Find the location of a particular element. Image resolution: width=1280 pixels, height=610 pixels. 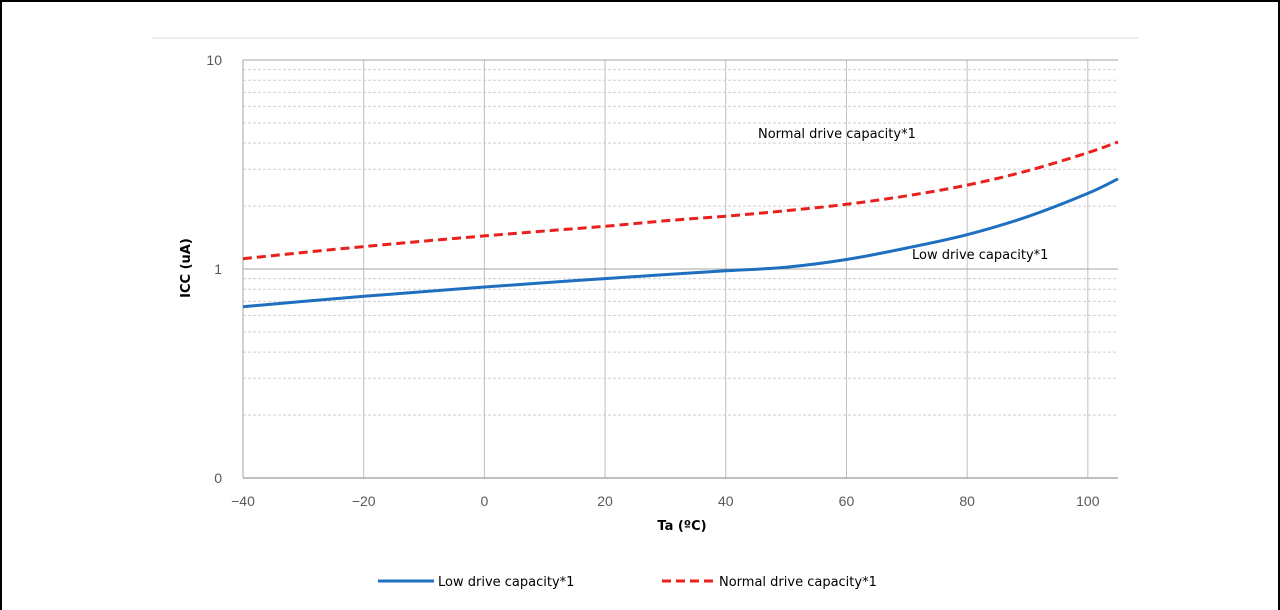

y-tick-labels: 0 1 10 is located at coordinates (214, 269).